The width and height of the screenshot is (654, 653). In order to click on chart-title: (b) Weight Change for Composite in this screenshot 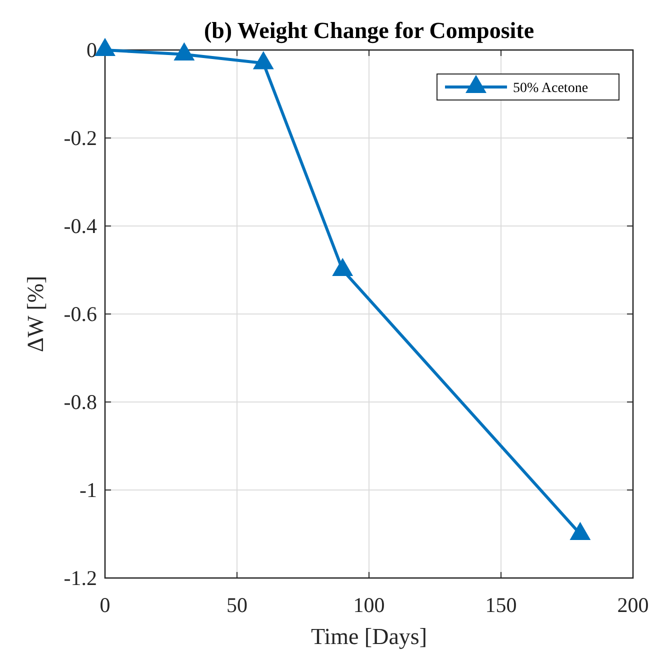, I will do `click(369, 31)`.